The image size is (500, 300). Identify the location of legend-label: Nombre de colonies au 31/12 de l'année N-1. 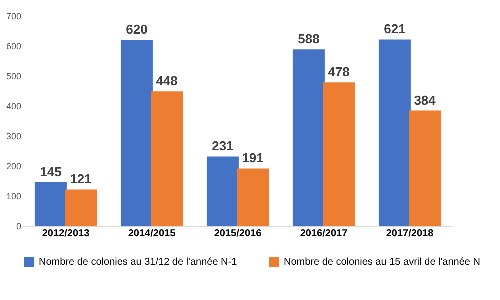
(138, 262).